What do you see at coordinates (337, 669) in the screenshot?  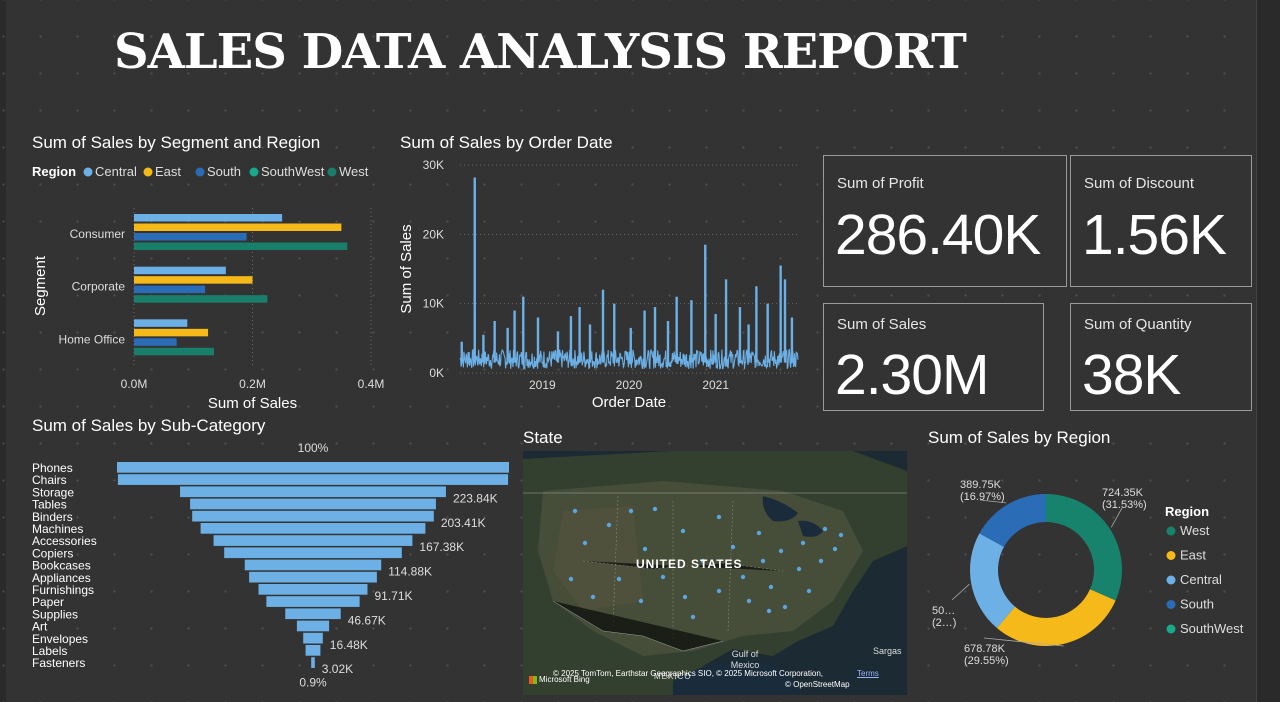 I see `funnel-value-label: 3.02K` at bounding box center [337, 669].